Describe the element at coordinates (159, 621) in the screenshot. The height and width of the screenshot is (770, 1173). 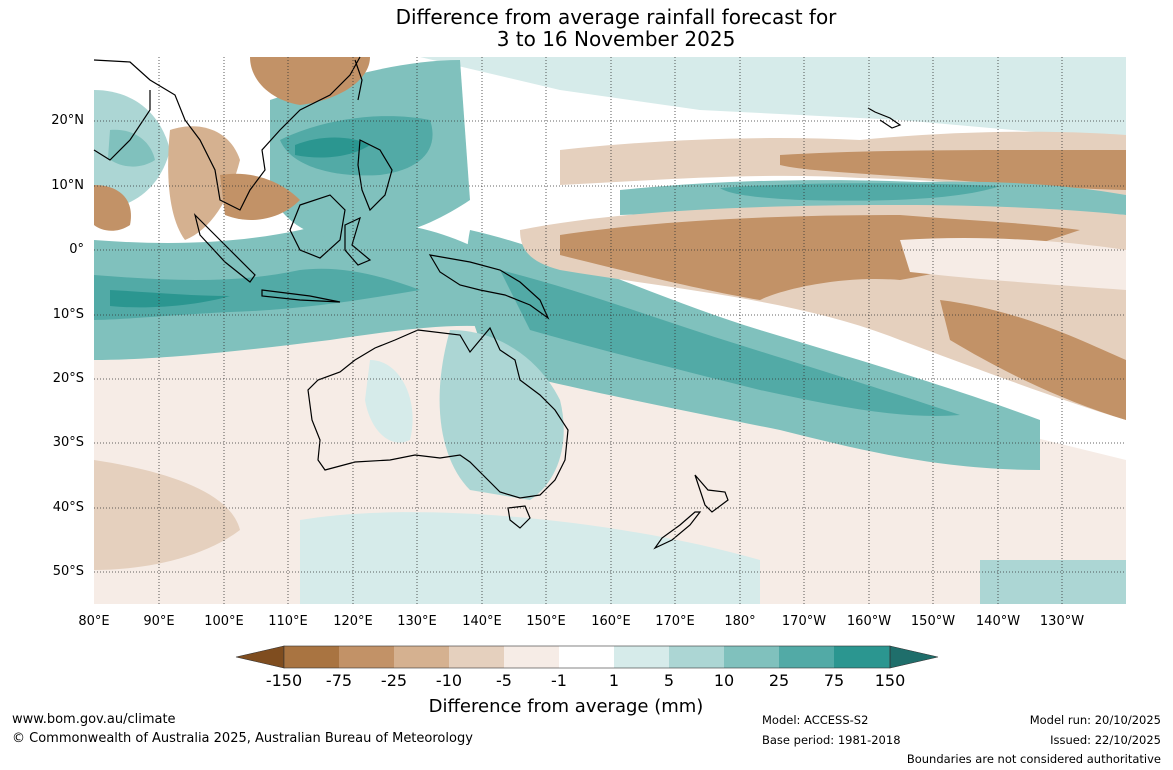
I see `lon-label: 90°E` at that location.